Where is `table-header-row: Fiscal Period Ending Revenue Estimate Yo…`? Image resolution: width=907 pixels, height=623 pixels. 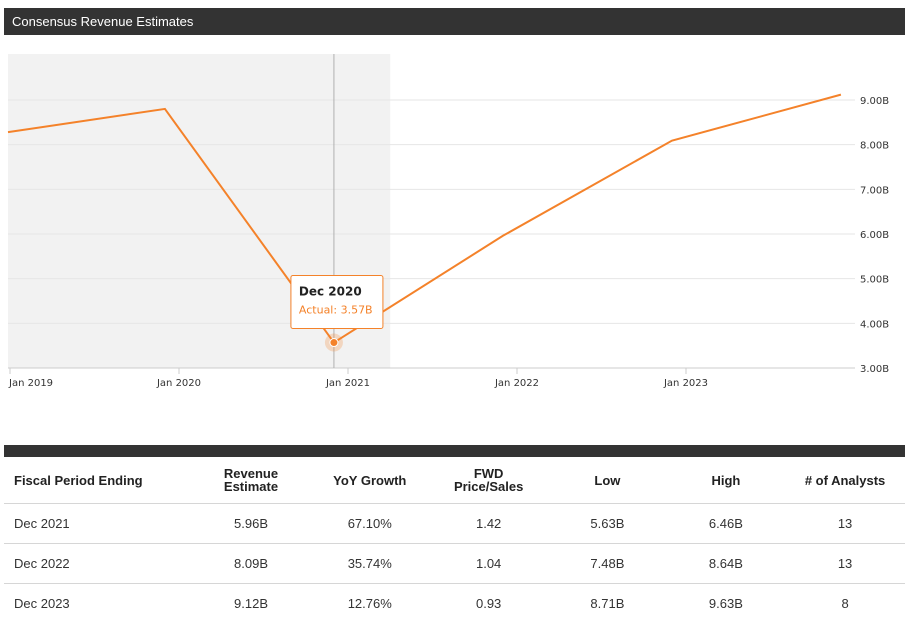
table-header-row: Fiscal Period Ending Revenue Estimate Yo… is located at coordinates (454, 480).